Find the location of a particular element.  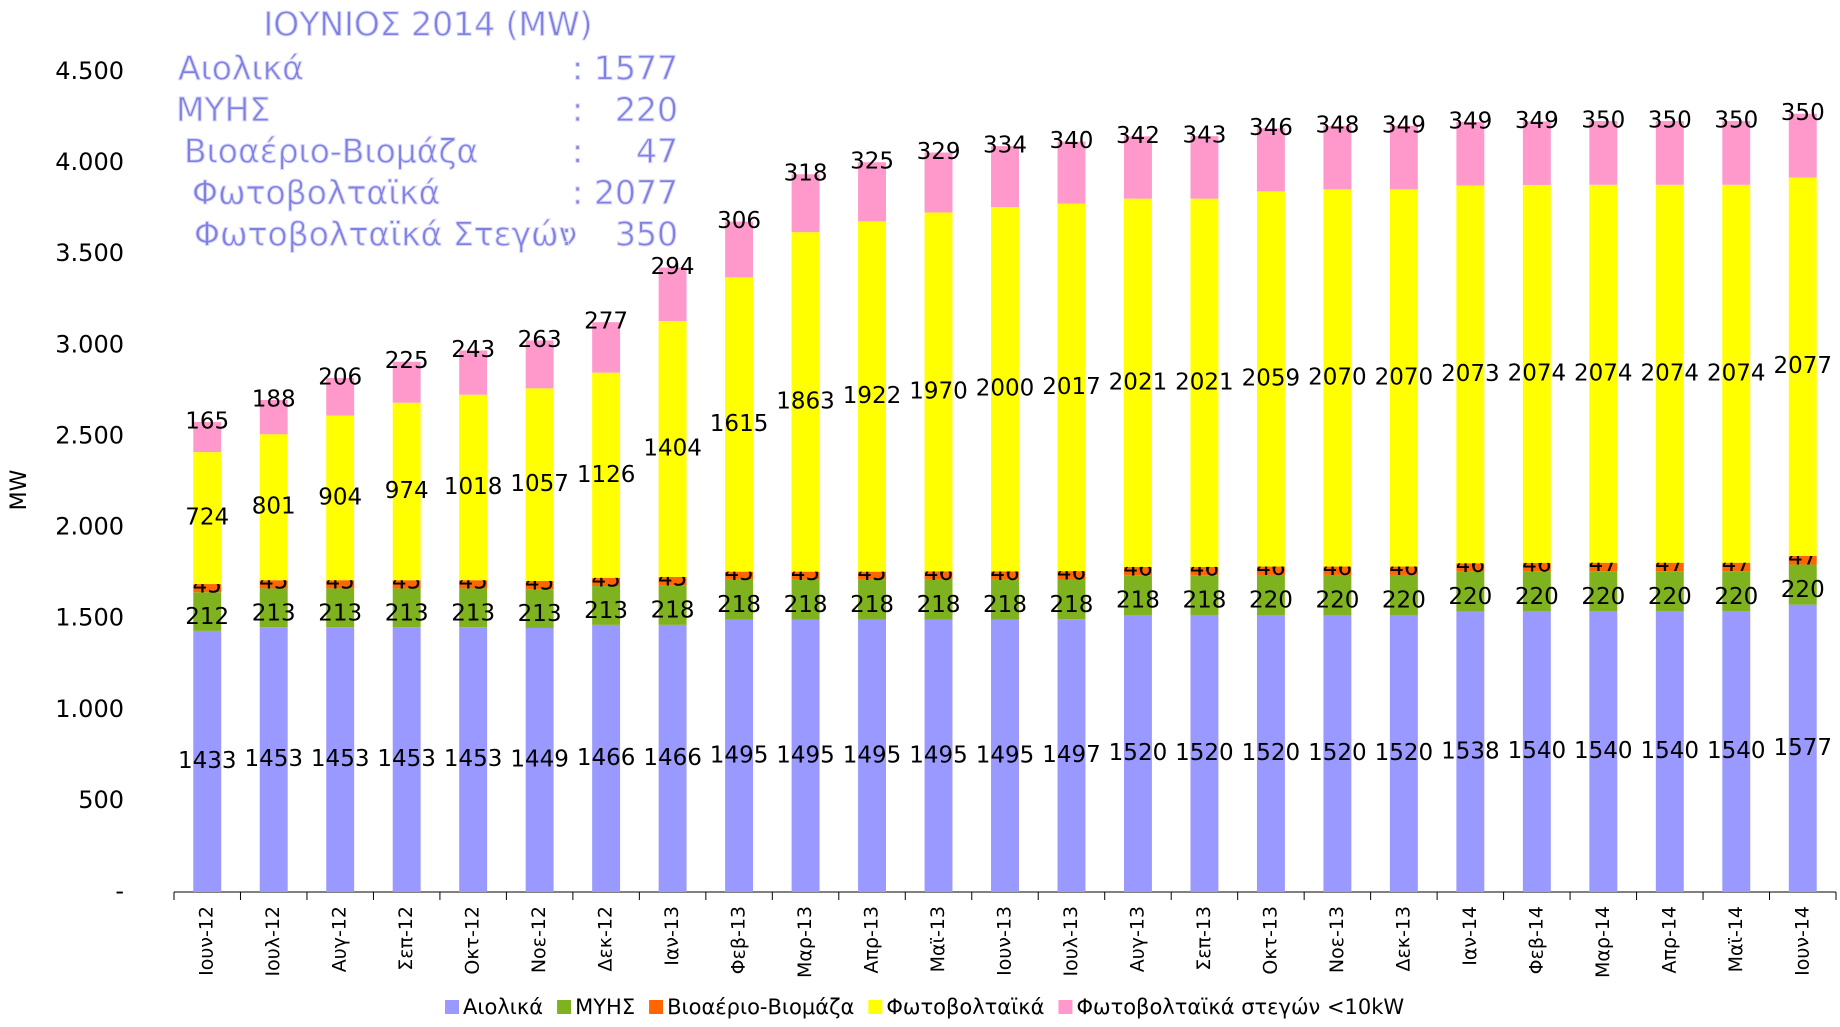

data-label: 220 is located at coordinates (1404, 600).